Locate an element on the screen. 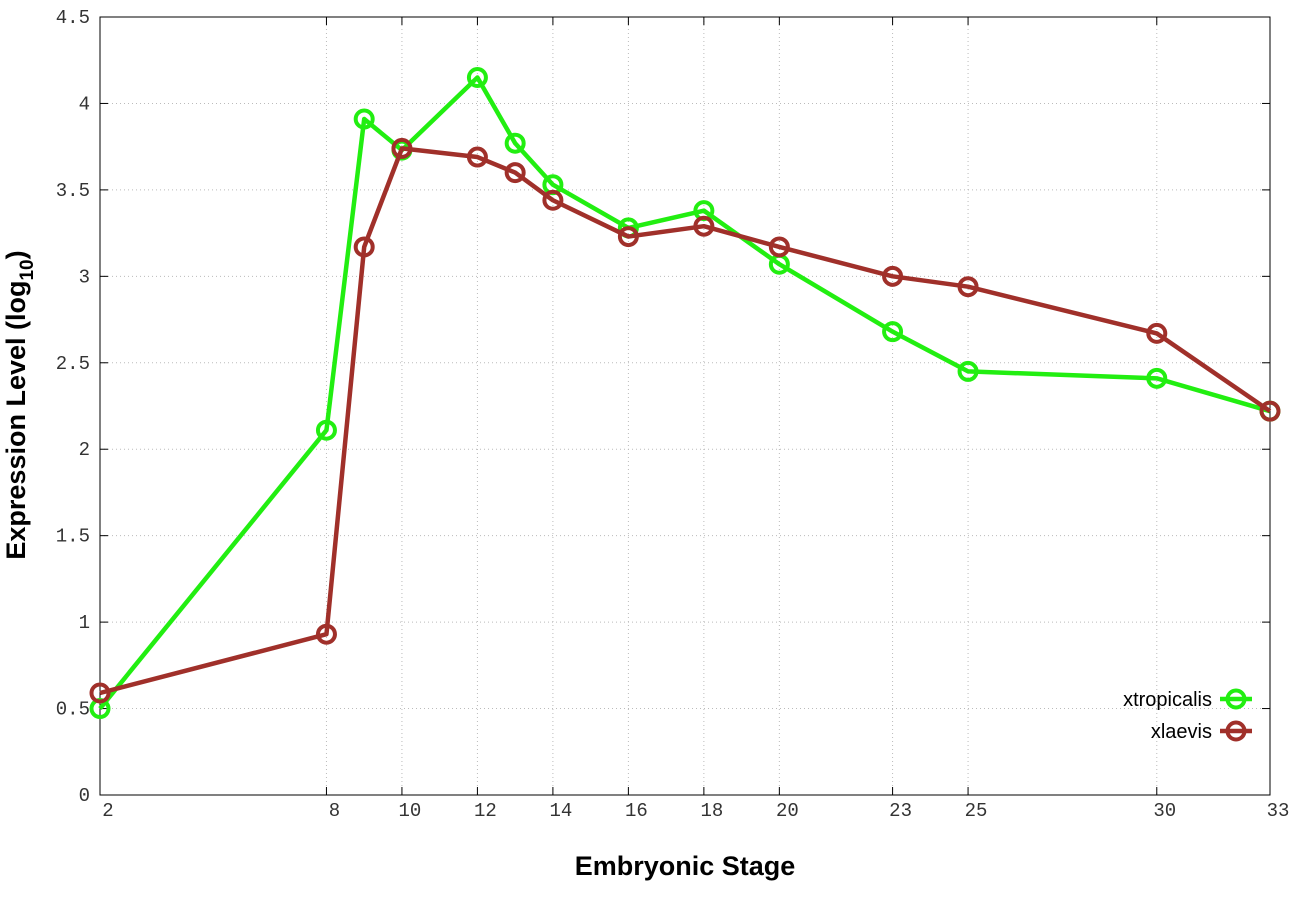 This screenshot has height=907, width=1296. y-tick-label: 0.5 is located at coordinates (73, 710).